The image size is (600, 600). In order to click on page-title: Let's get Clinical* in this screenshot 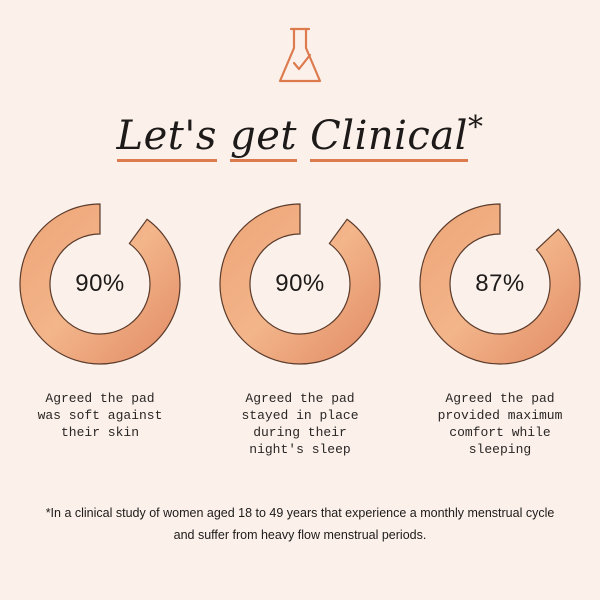, I will do `click(300, 136)`.